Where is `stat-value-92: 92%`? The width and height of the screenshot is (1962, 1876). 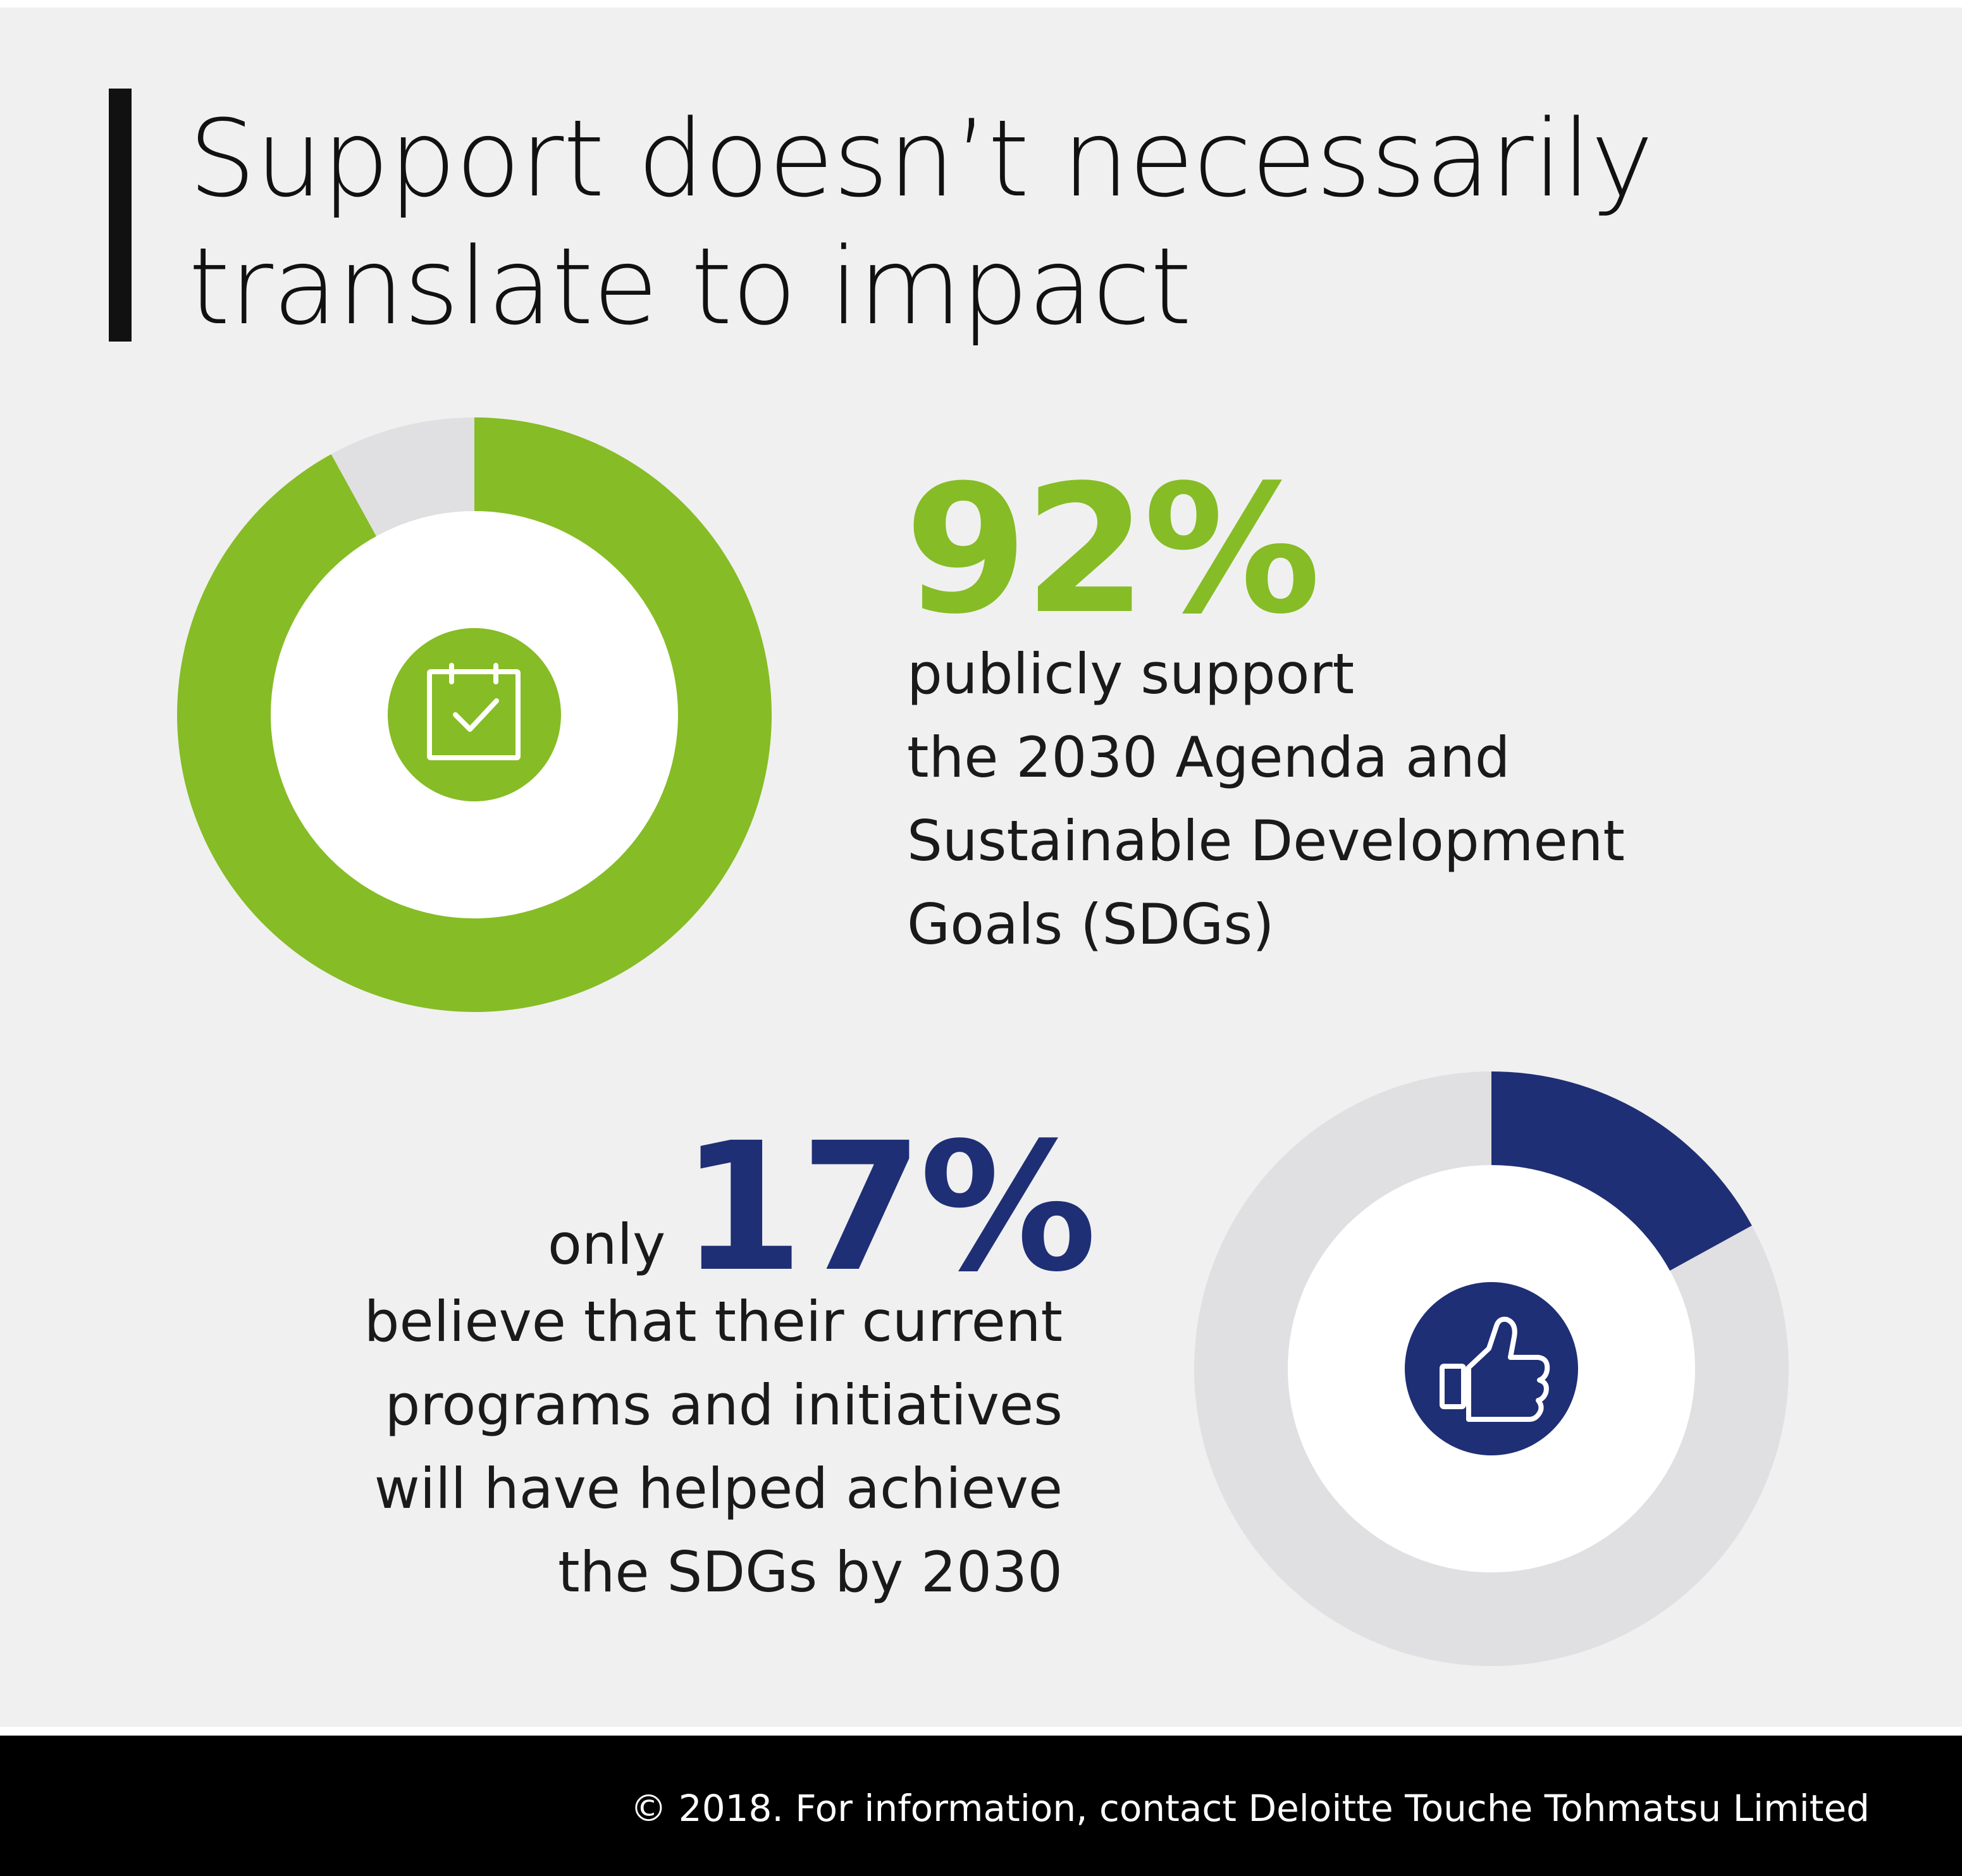 stat-value-92: 92% is located at coordinates (1112, 550).